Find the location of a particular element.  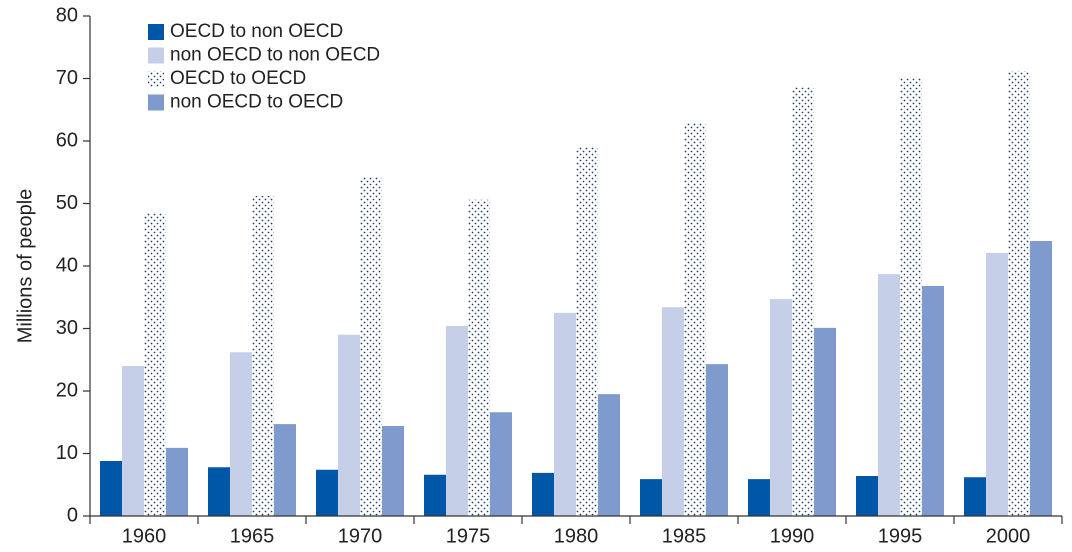

y-axis-label: Millions of people is located at coordinates (25, 266).